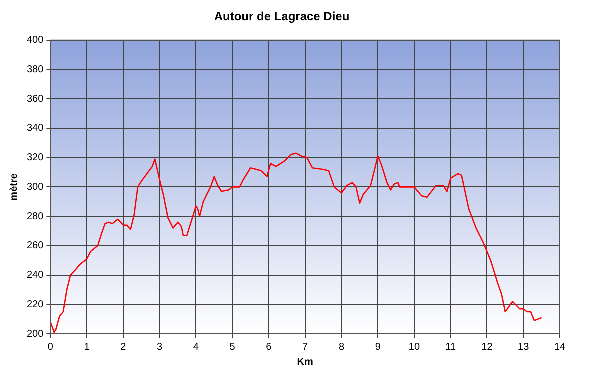  What do you see at coordinates (233, 347) in the screenshot?
I see `x-tick-label: 5` at bounding box center [233, 347].